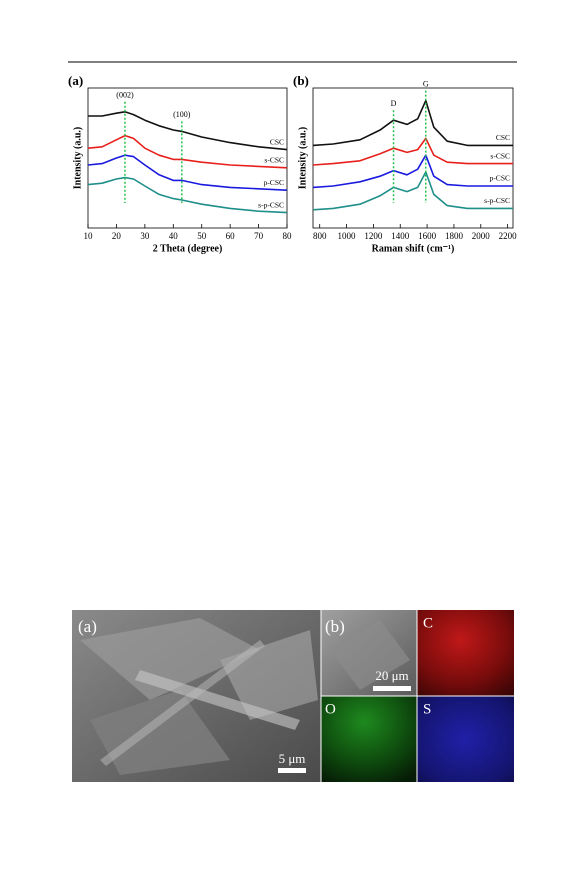  What do you see at coordinates (288, 236) in the screenshot?
I see `x-tick-label: 80` at bounding box center [288, 236].